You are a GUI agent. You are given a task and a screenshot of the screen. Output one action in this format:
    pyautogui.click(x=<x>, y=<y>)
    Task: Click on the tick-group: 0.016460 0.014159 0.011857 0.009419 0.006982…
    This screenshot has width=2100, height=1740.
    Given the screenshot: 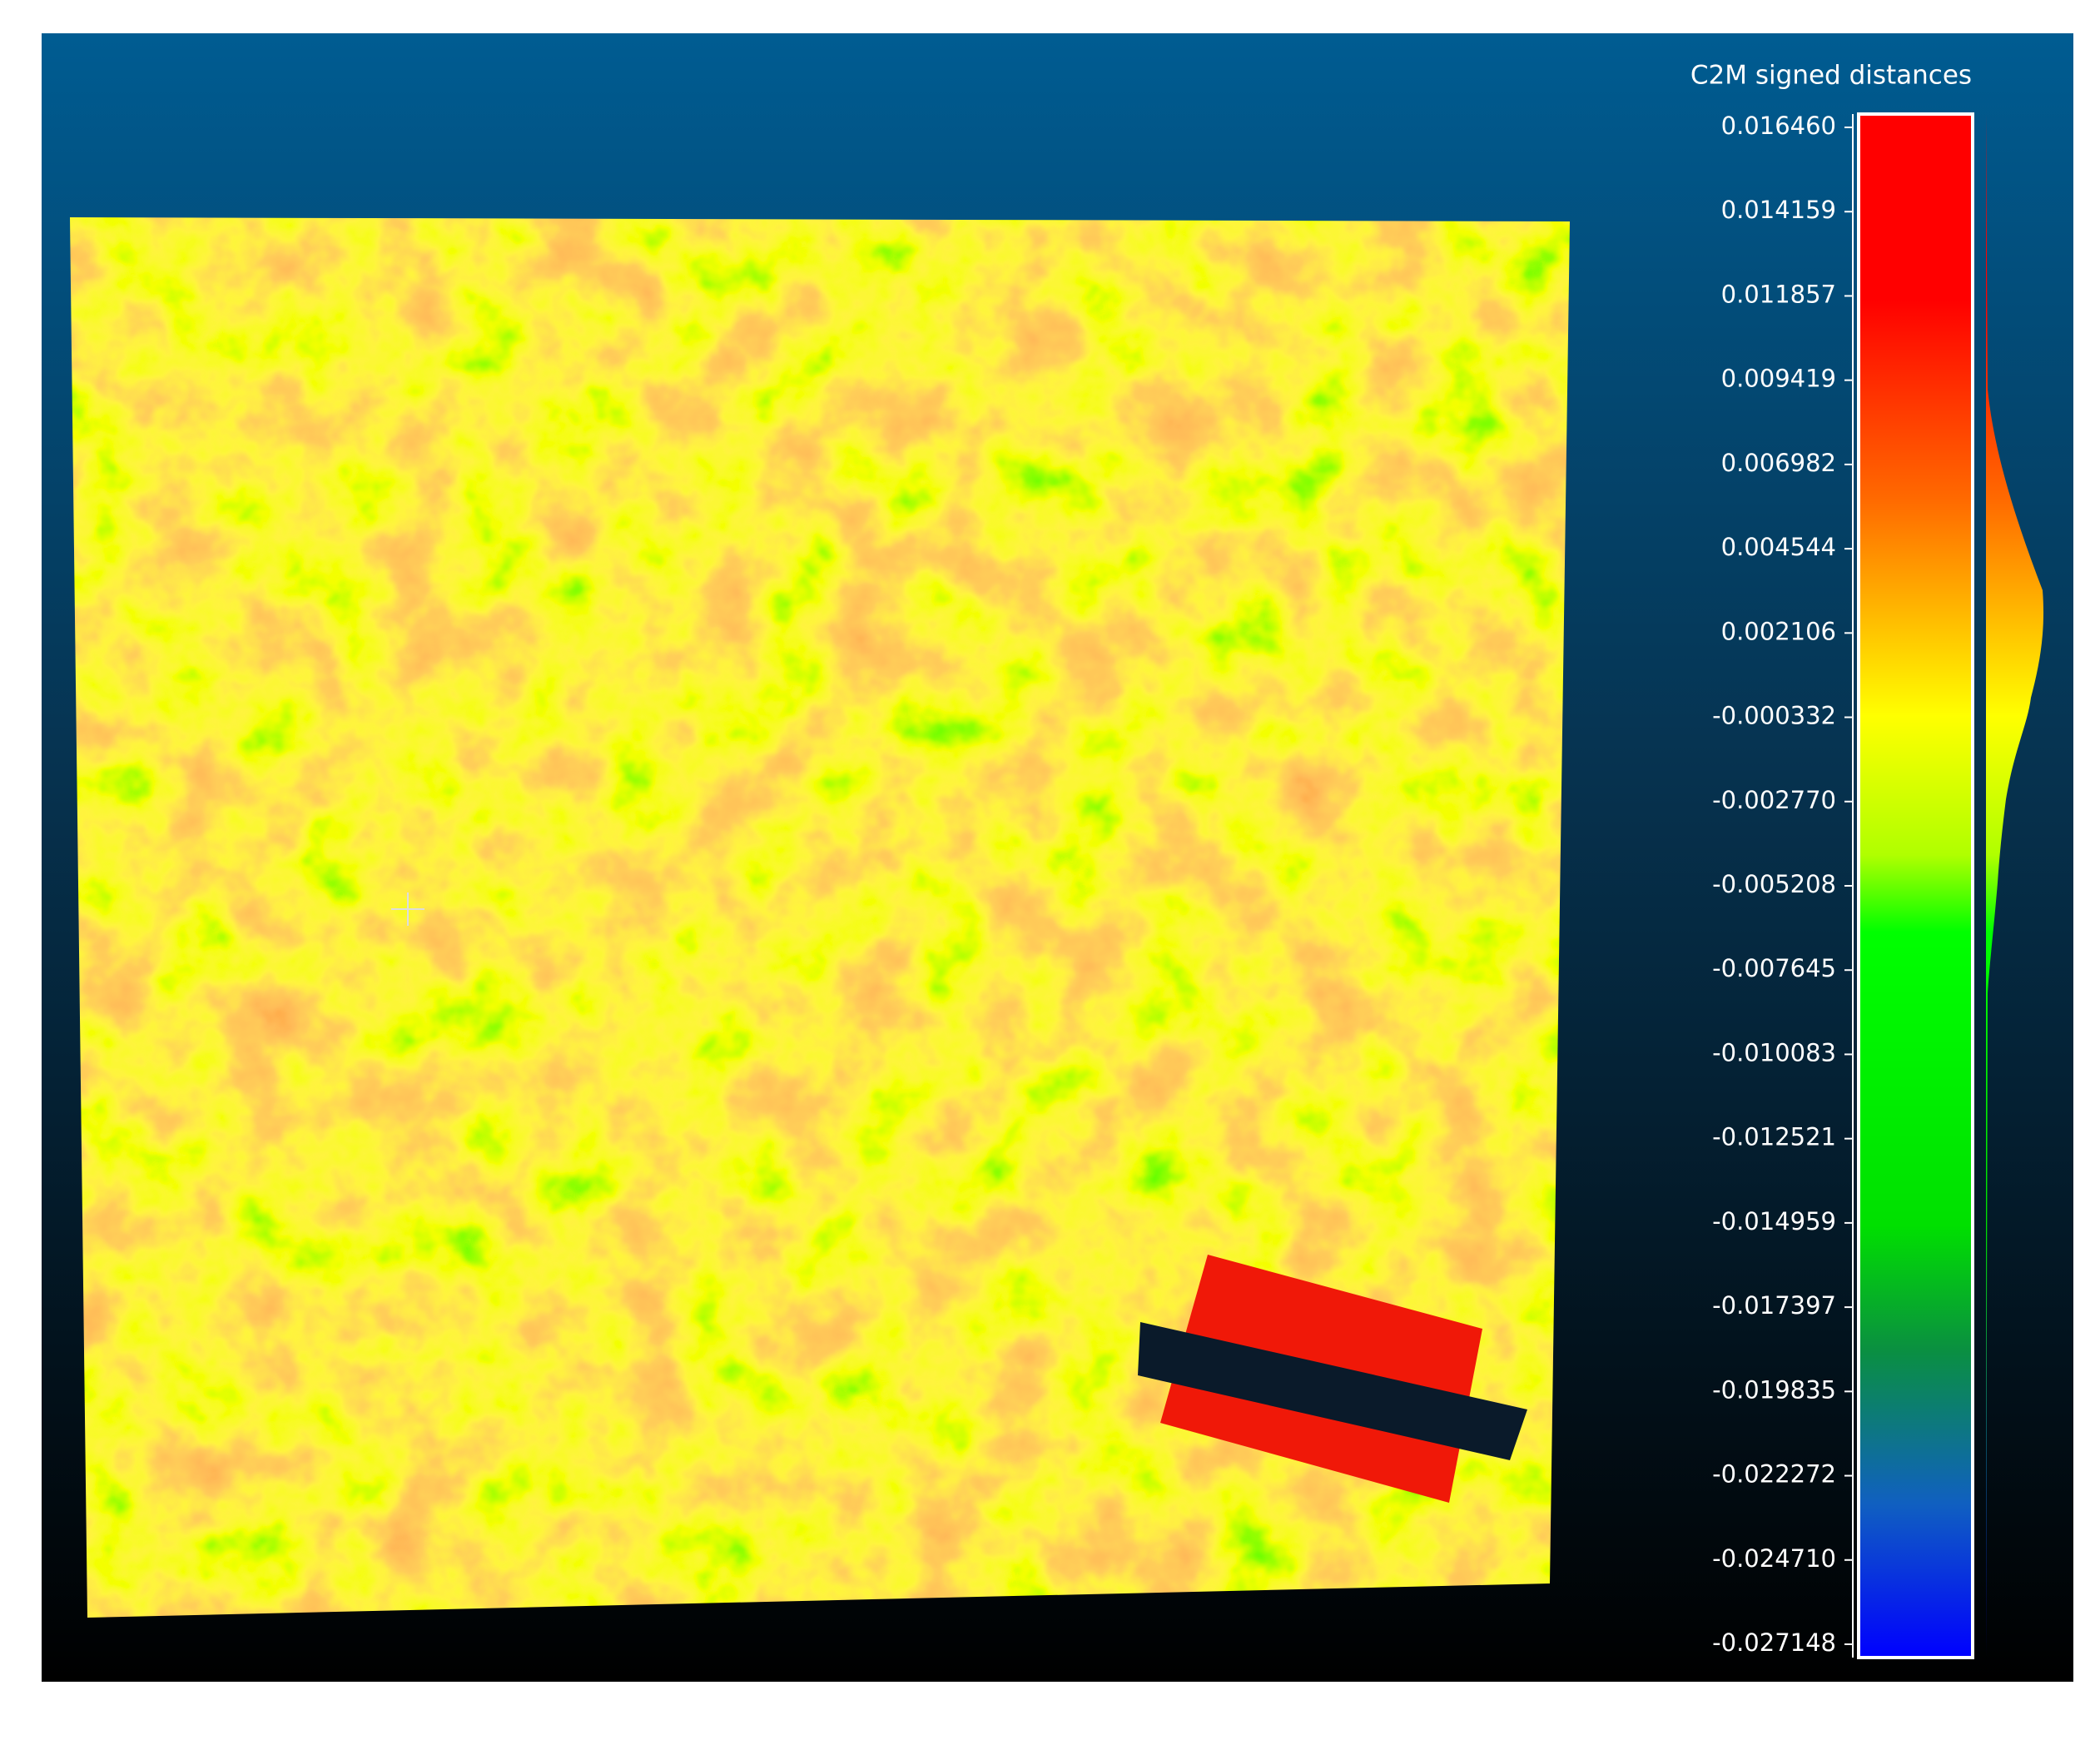 What is the action you would take?
    pyautogui.click(x=1783, y=884)
    